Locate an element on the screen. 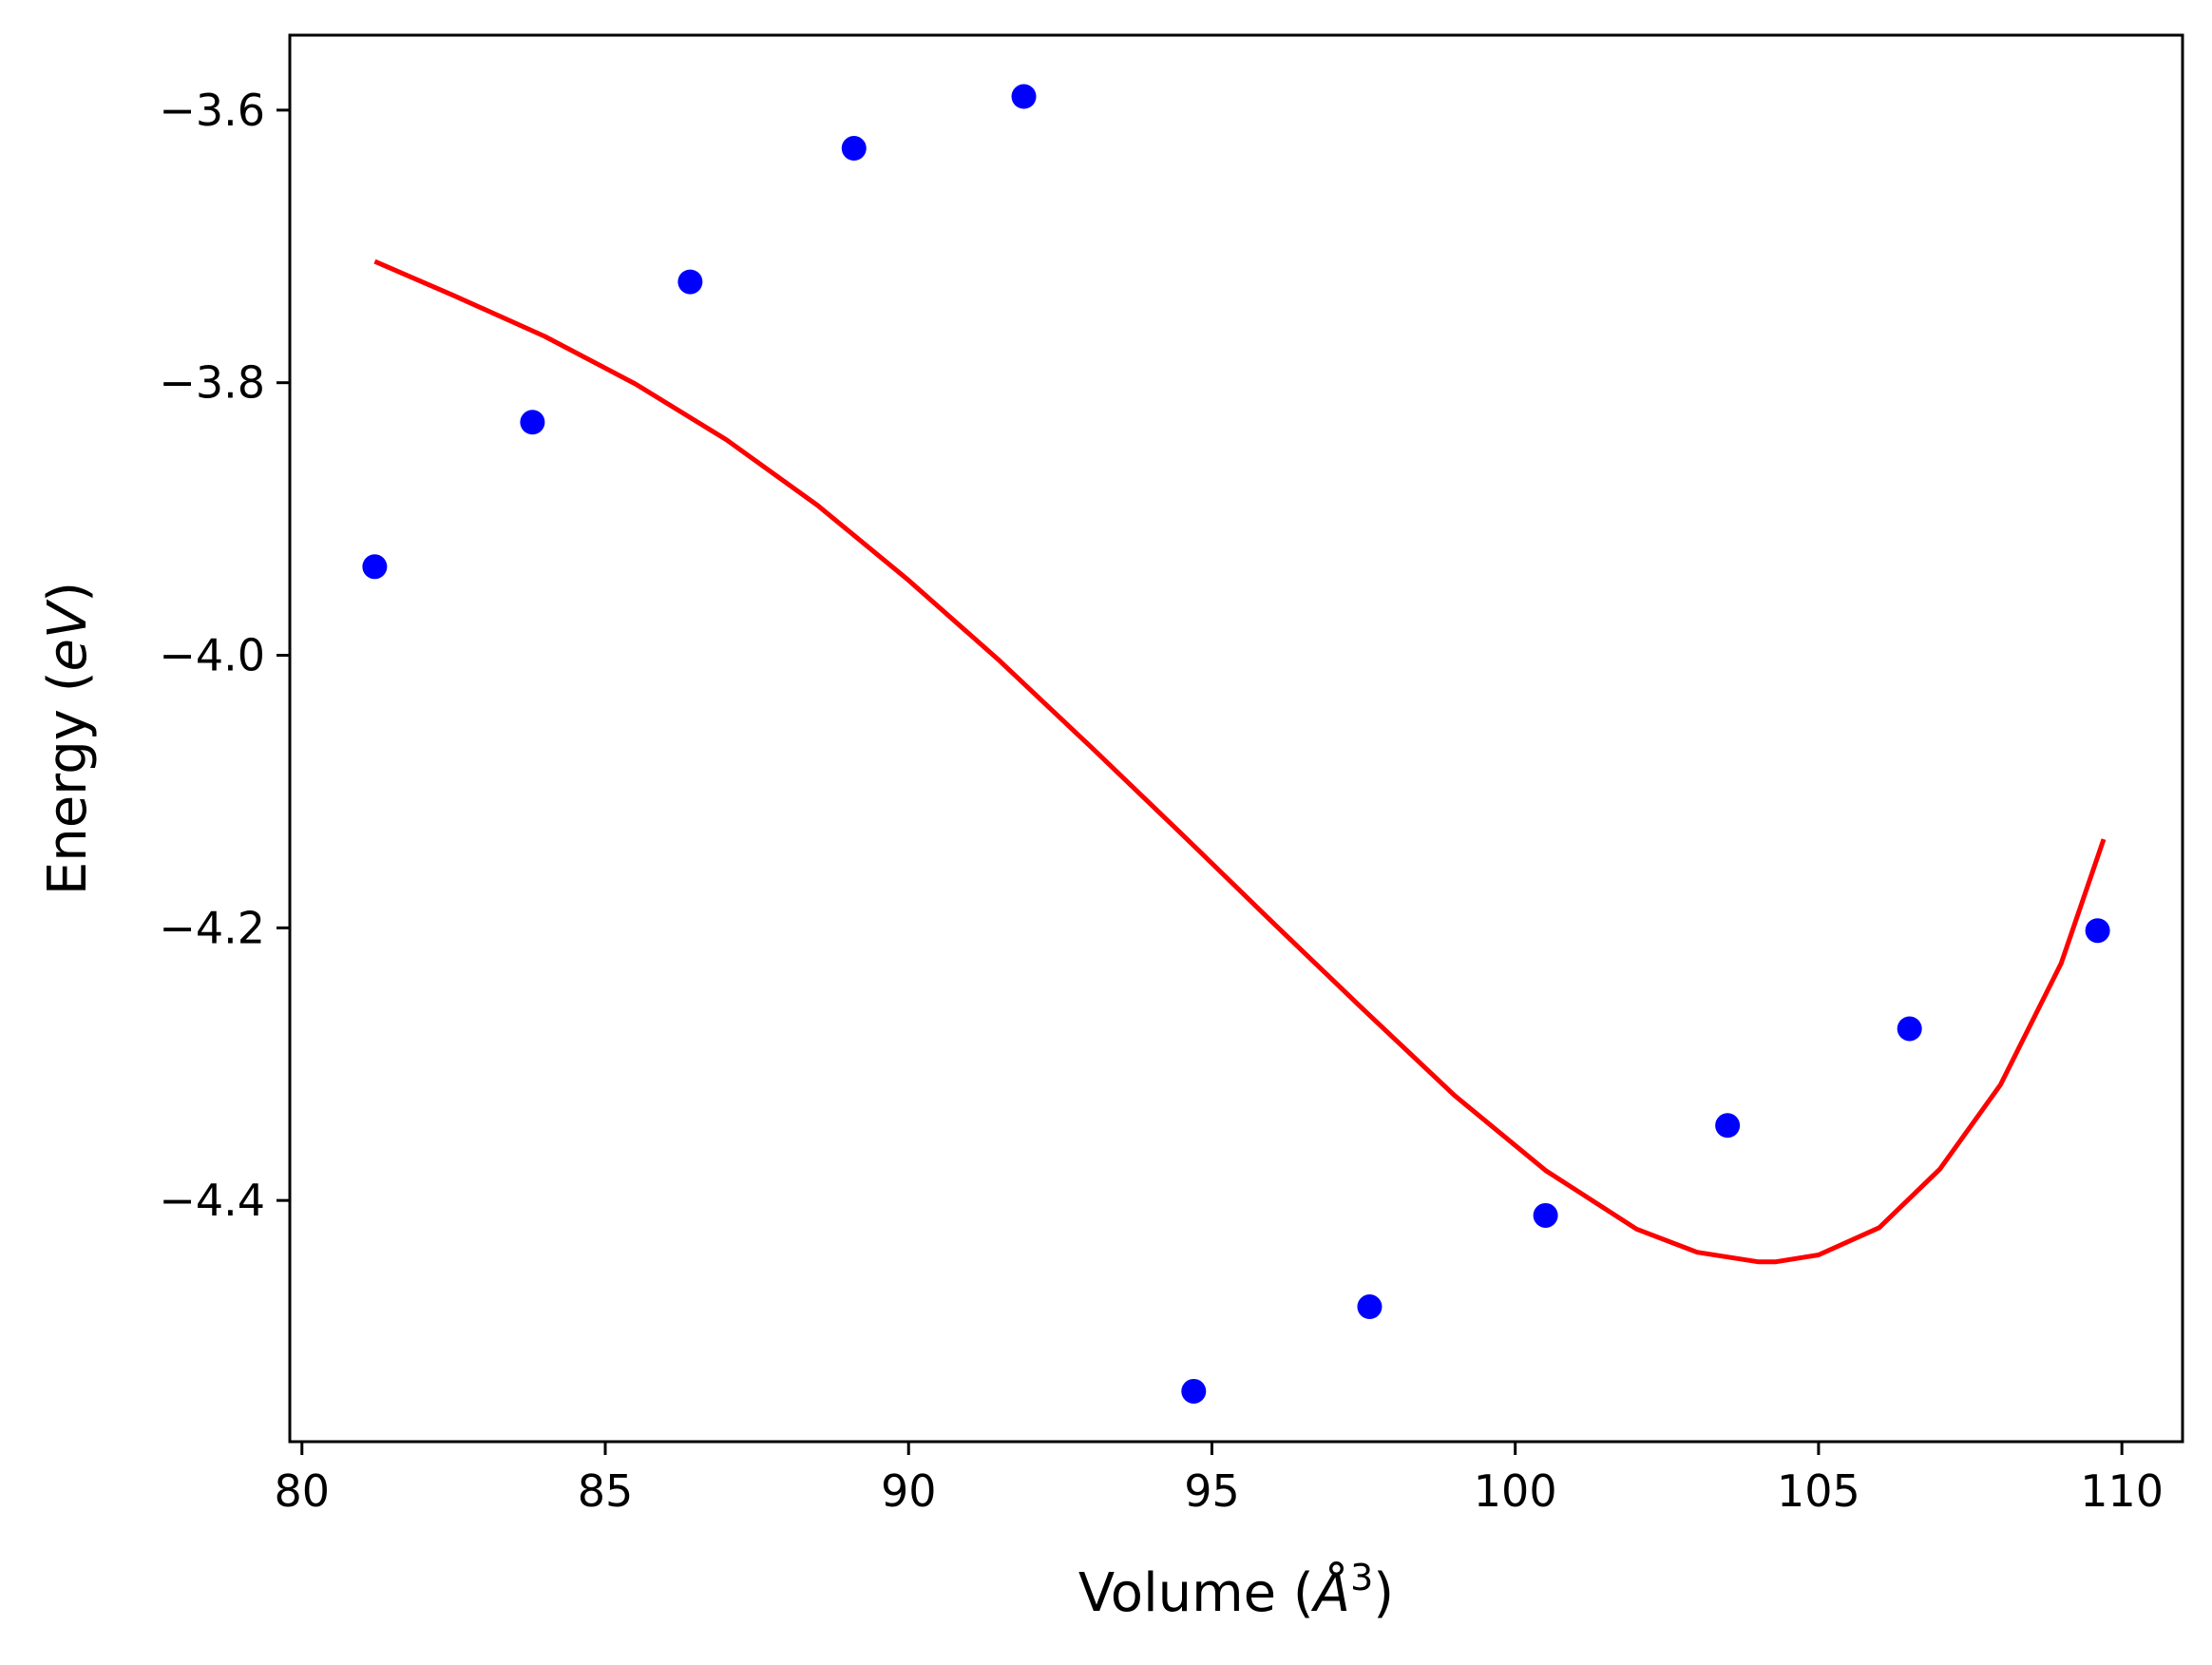 This screenshot has height=1665, width=2212. y-tick-label: −4.4 is located at coordinates (212, 1200).